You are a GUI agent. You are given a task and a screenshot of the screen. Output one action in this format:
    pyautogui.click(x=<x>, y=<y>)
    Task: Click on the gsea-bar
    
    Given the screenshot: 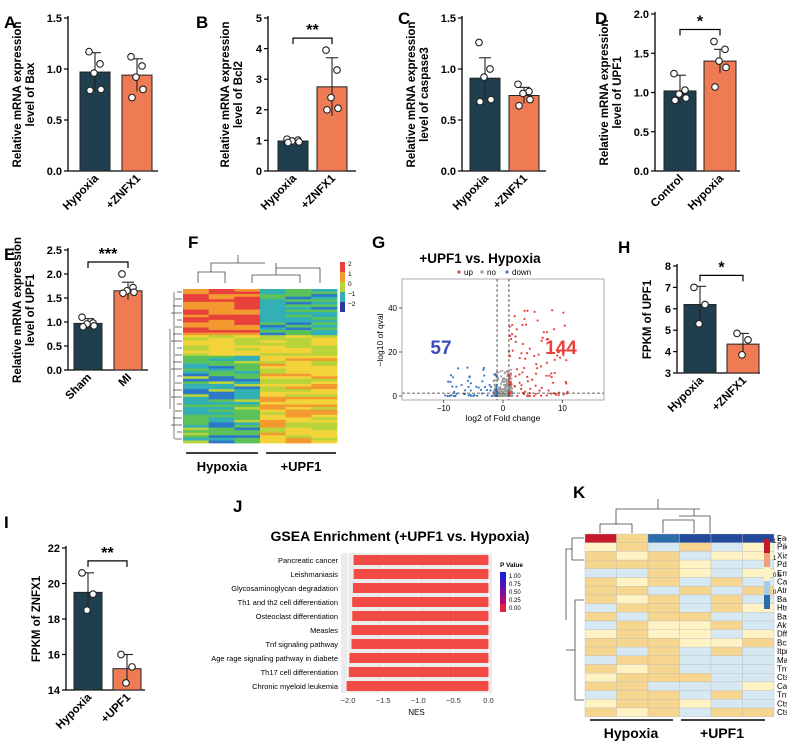 What is the action you would take?
    pyautogui.click(x=420, y=630)
    